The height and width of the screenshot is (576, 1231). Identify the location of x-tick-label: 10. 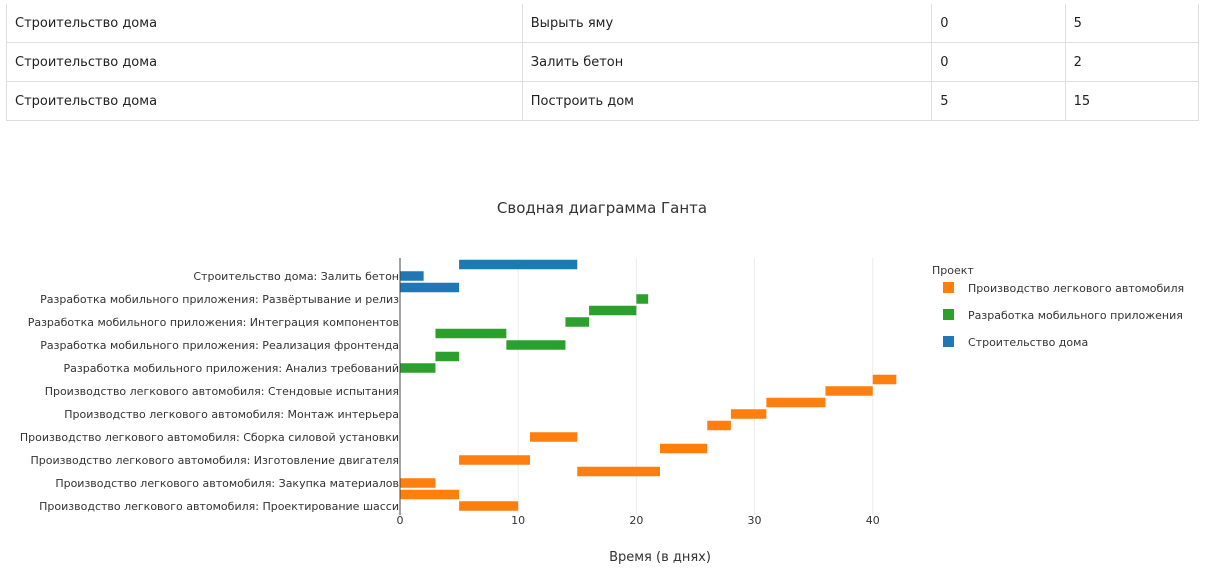
(518, 520).